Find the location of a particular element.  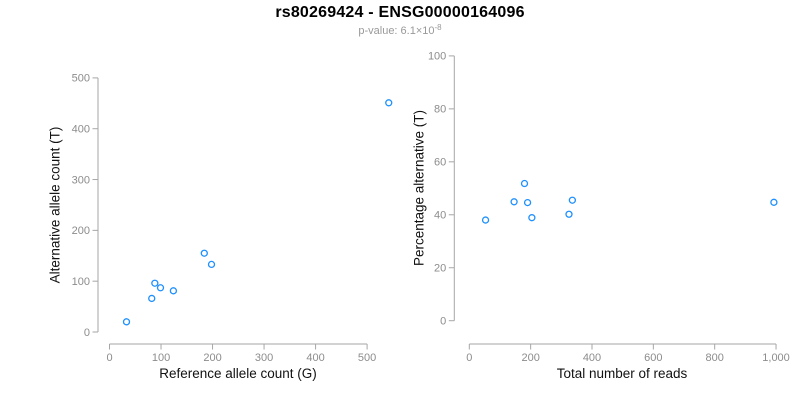

left-yaxis-title: Alternative allele count (T) is located at coordinates (55, 205).